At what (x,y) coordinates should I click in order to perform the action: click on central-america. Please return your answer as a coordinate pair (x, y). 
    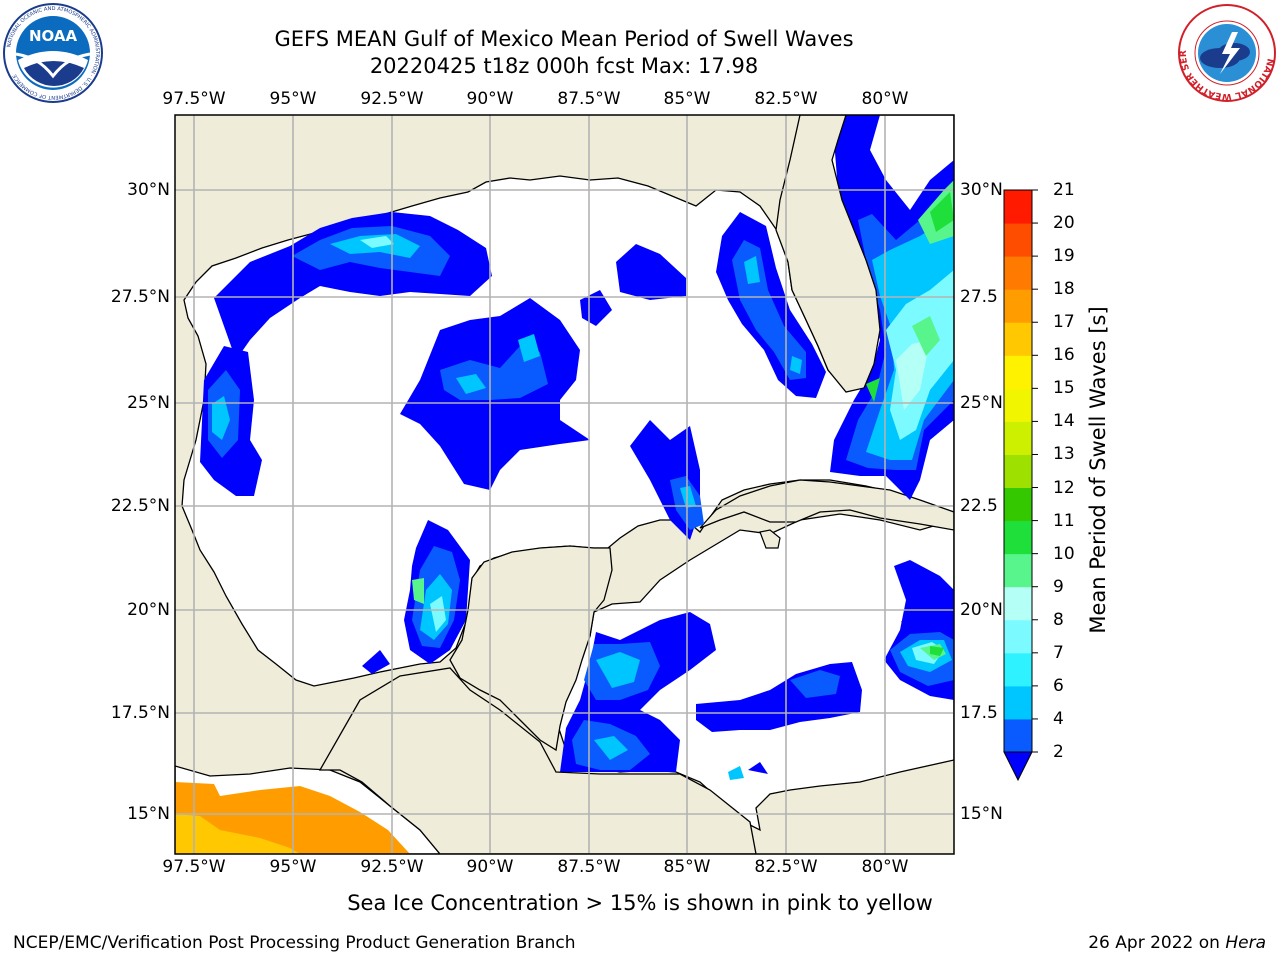
    Looking at the image, I should click on (537, 760).